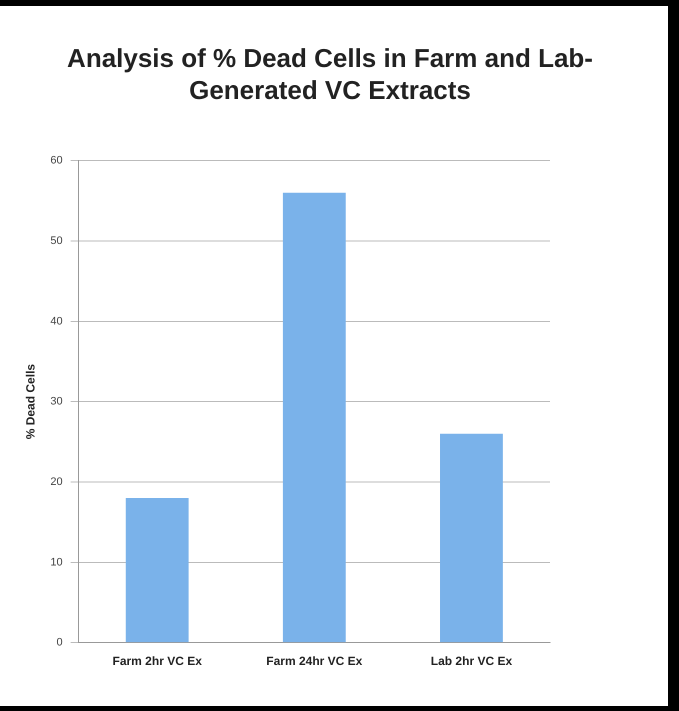  I want to click on y-tick-label: 30, so click(56, 402).